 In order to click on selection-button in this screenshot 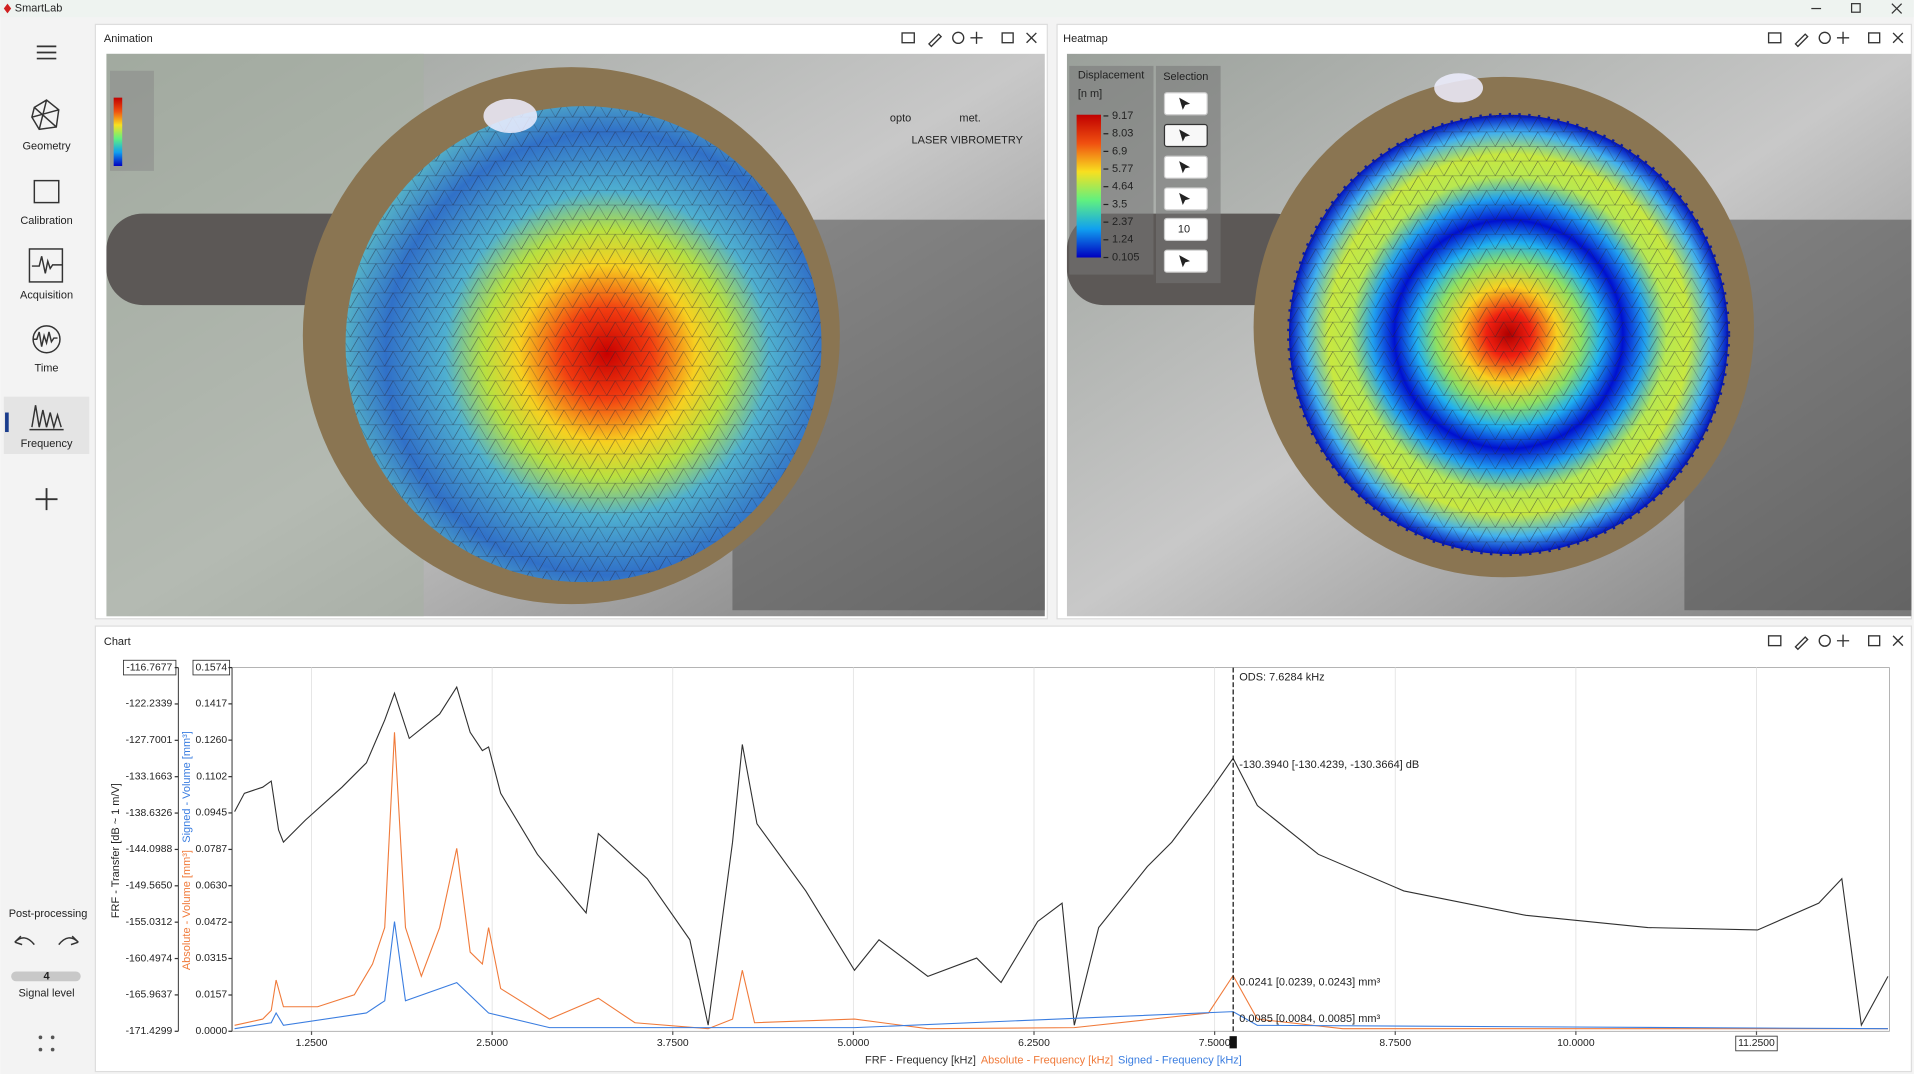, I will do `click(1185, 229)`.